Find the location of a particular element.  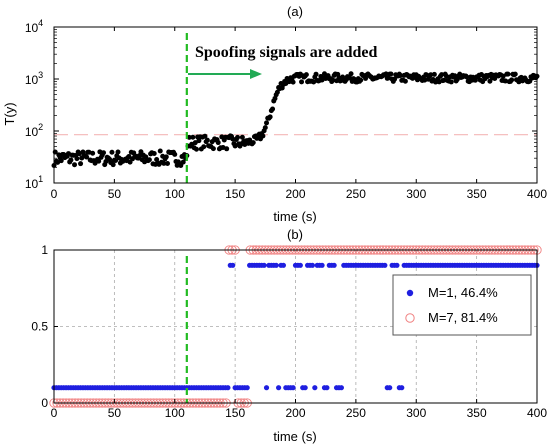

legend: M=1, 46.4% M=7, 81.4% is located at coordinates (462, 305).